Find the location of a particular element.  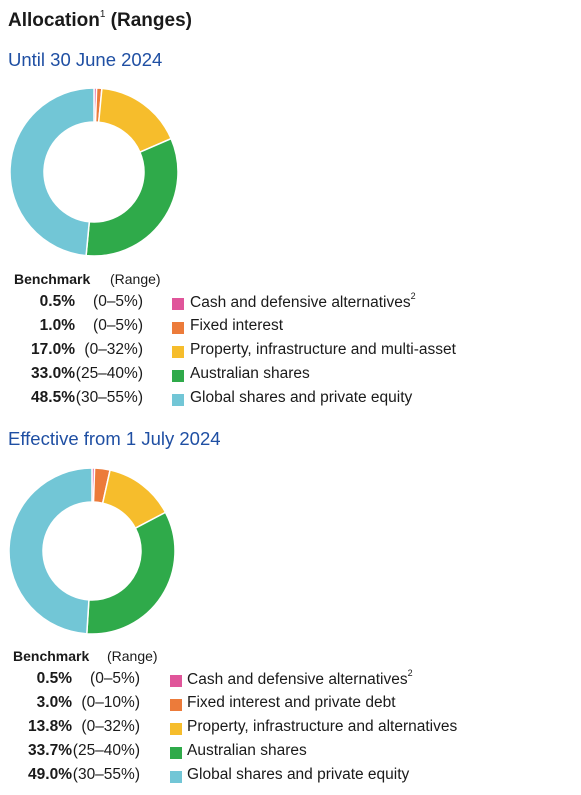

legend-label: Fixed interest and private debt is located at coordinates (291, 702).